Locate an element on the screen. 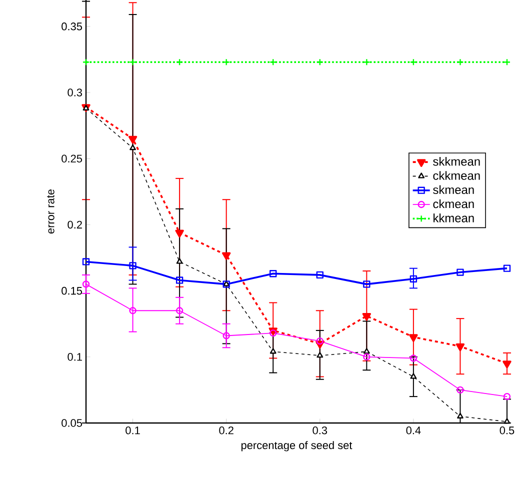 The image size is (522, 483). y-axis-title: error rate is located at coordinates (50, 211).